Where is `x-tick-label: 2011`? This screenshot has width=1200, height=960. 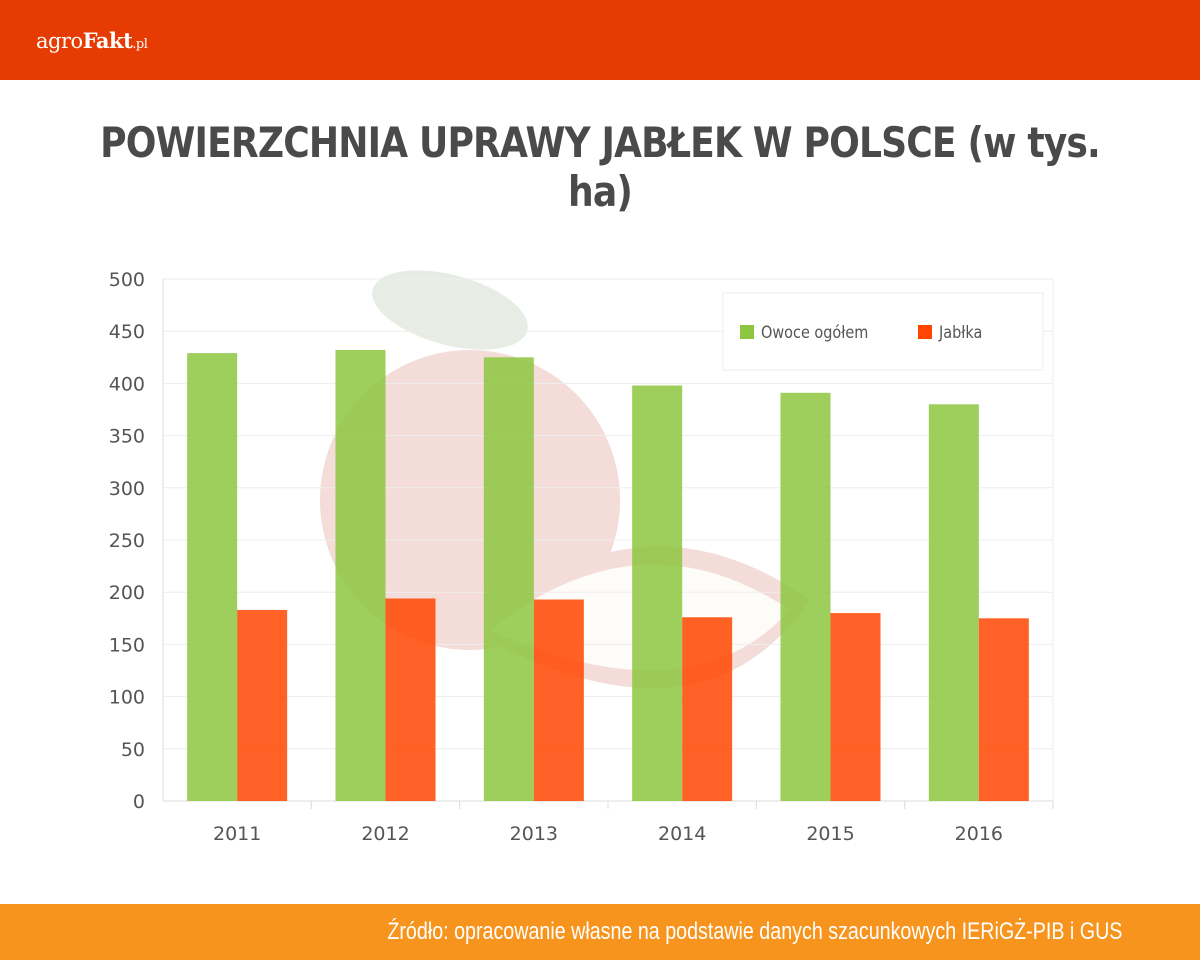
x-tick-label: 2011 is located at coordinates (237, 834).